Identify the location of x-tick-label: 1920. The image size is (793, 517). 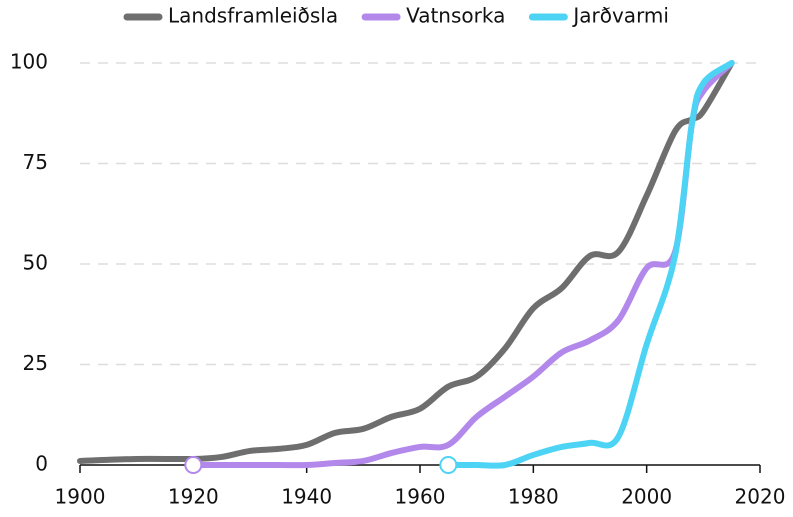
(193, 497).